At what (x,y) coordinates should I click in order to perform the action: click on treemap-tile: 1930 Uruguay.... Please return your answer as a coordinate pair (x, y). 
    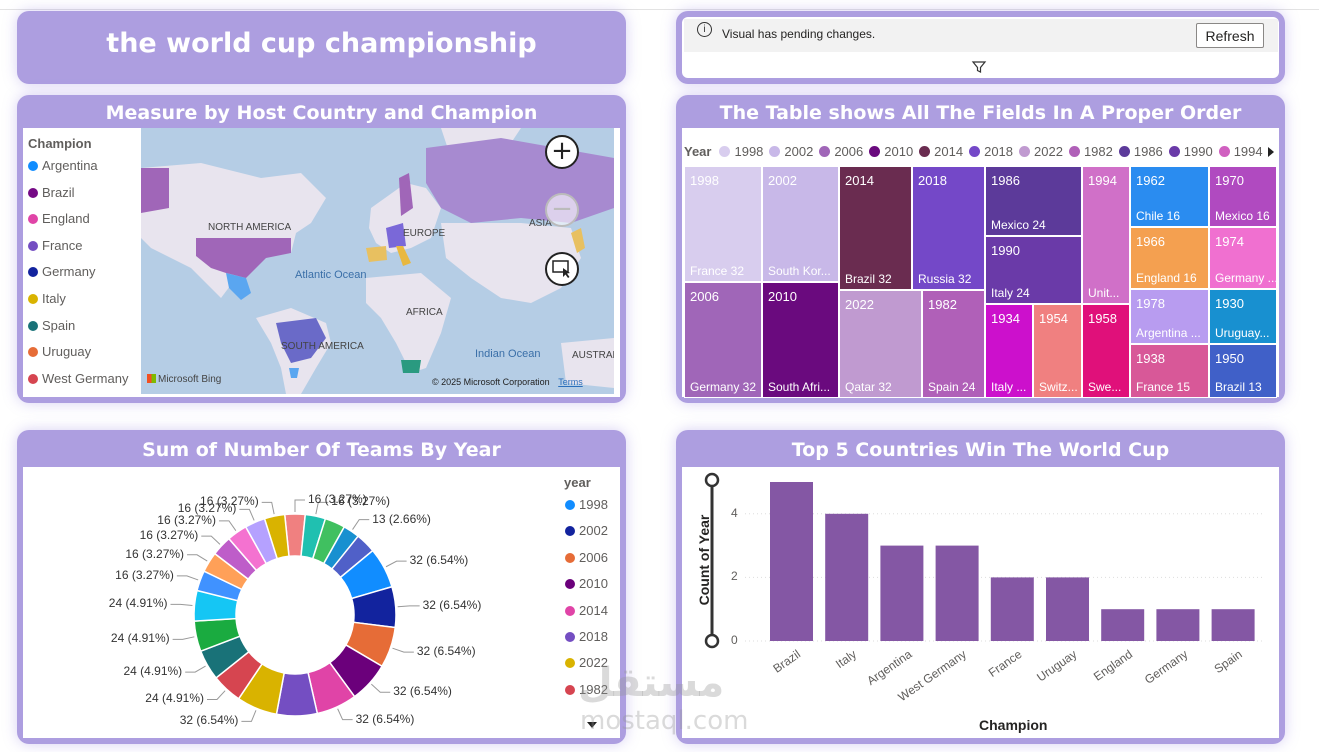
    Looking at the image, I should click on (1243, 316).